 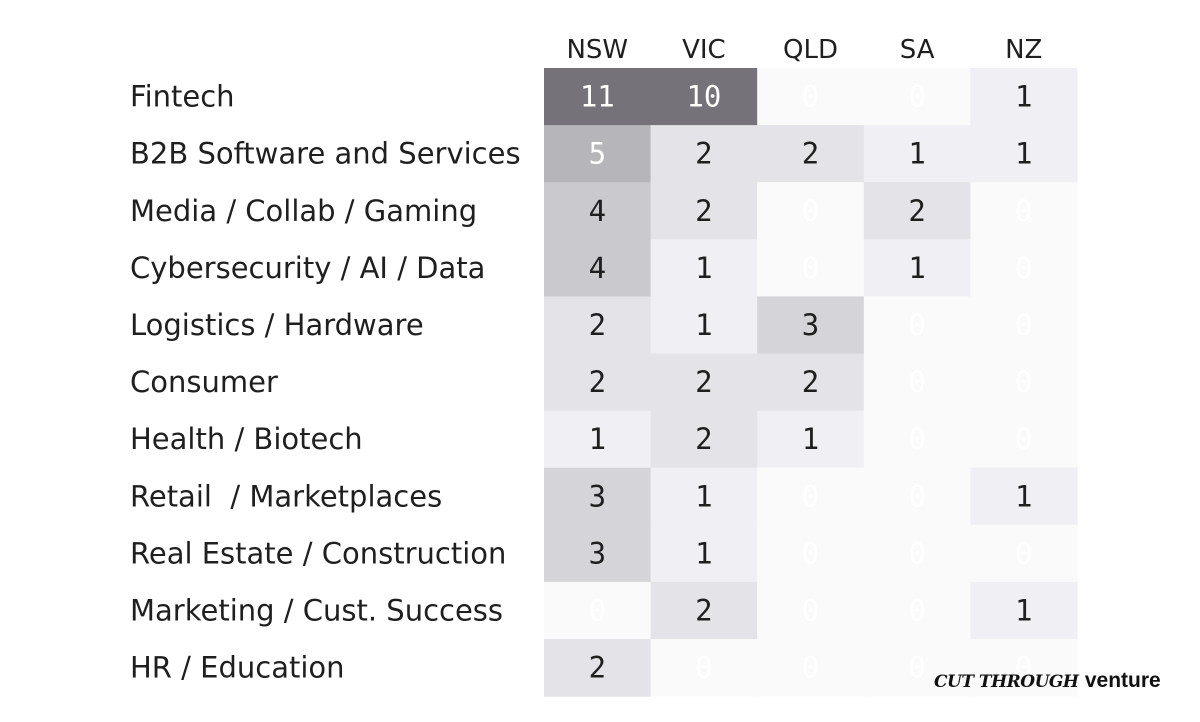 What do you see at coordinates (204, 382) in the screenshot?
I see `row-label: Consumer` at bounding box center [204, 382].